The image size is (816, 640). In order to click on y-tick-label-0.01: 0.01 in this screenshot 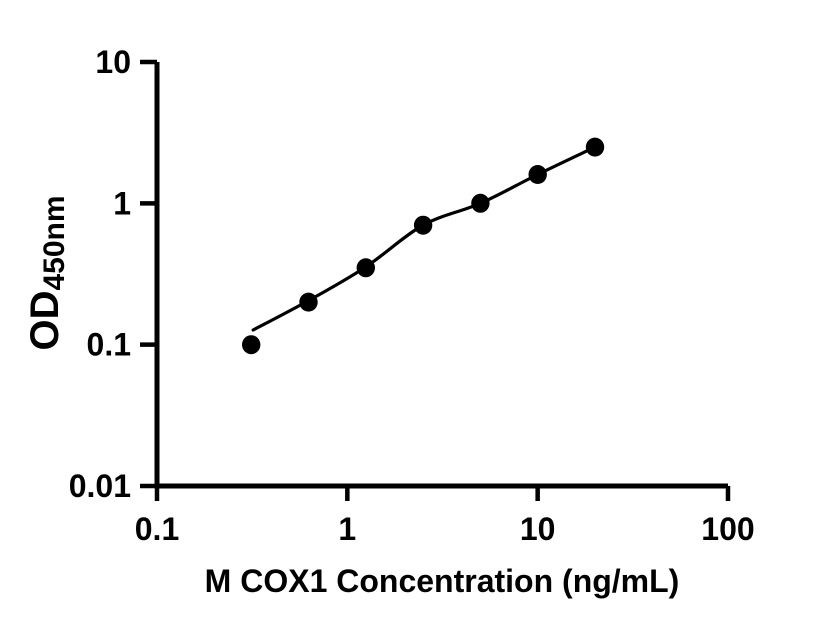, I will do `click(100, 486)`.